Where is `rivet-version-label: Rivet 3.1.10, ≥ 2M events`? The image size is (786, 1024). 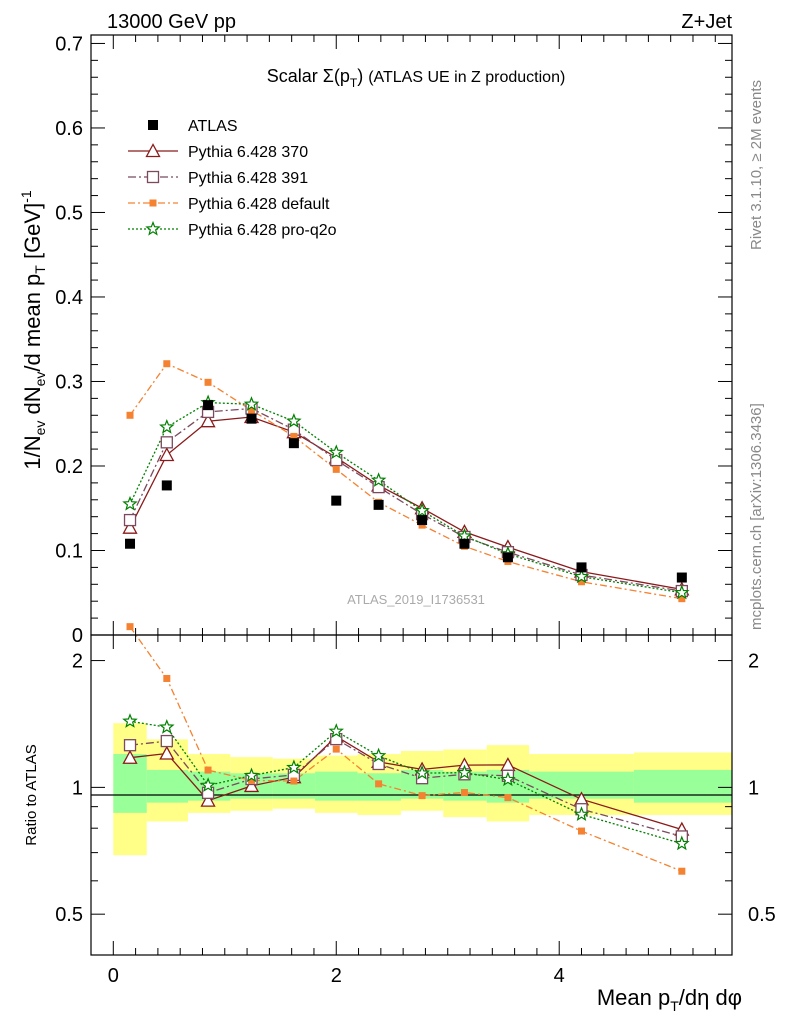
rivet-version-label: Rivet 3.1.10, ≥ 2M events is located at coordinates (756, 165).